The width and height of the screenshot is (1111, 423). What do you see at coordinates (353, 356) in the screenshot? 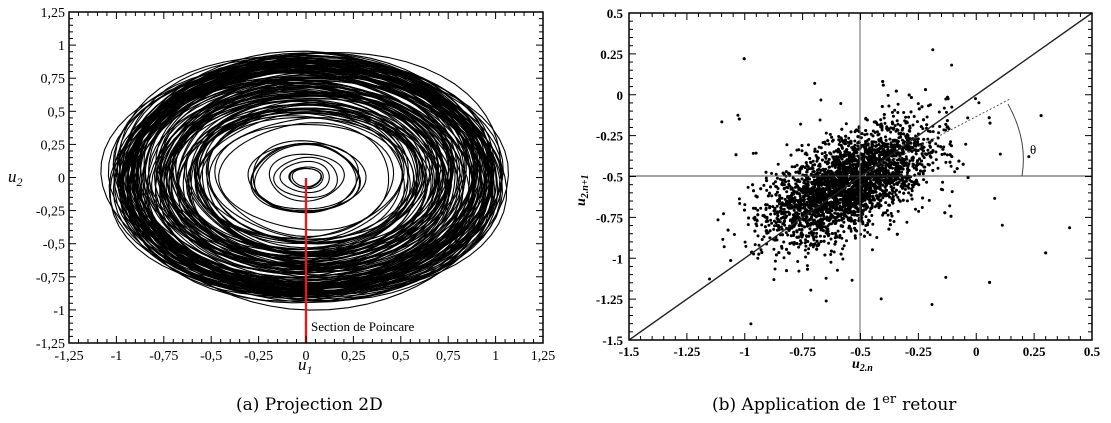
I see `x-tick-label: 0,25` at bounding box center [353, 356].